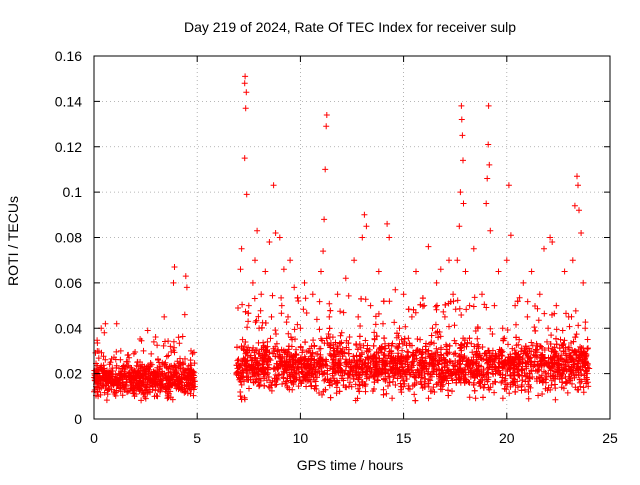 The image size is (640, 485). What do you see at coordinates (68, 374) in the screenshot?
I see `y-tick-label: 0.02` at bounding box center [68, 374].